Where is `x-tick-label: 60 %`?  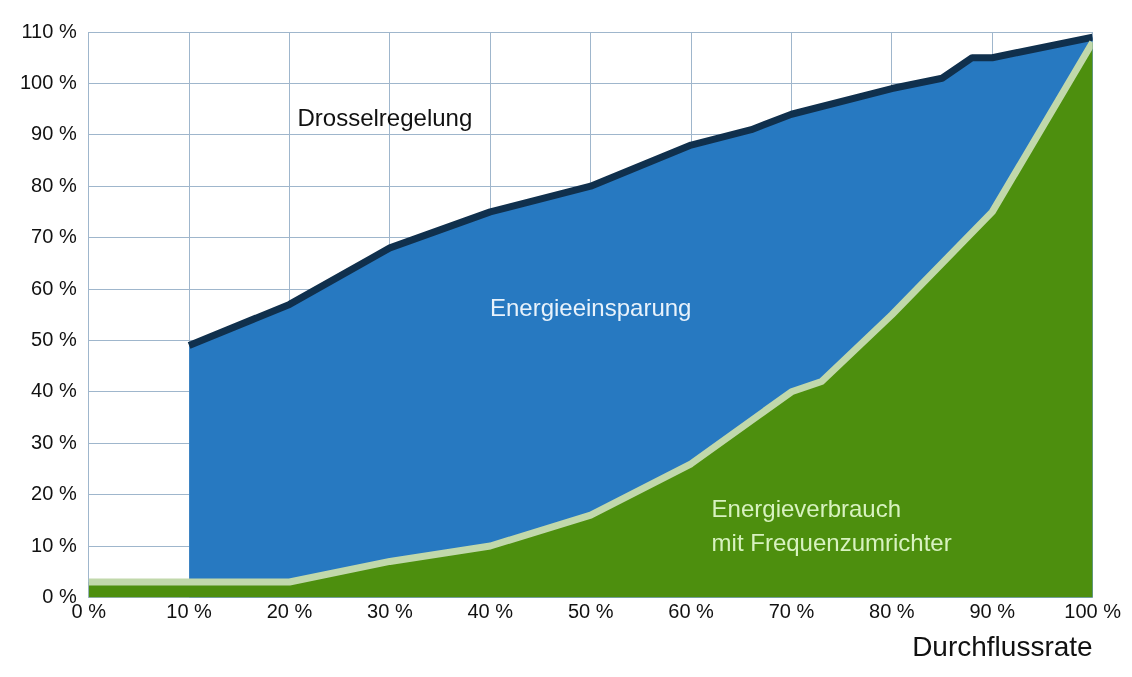 x-tick-label: 60 % is located at coordinates (691, 610).